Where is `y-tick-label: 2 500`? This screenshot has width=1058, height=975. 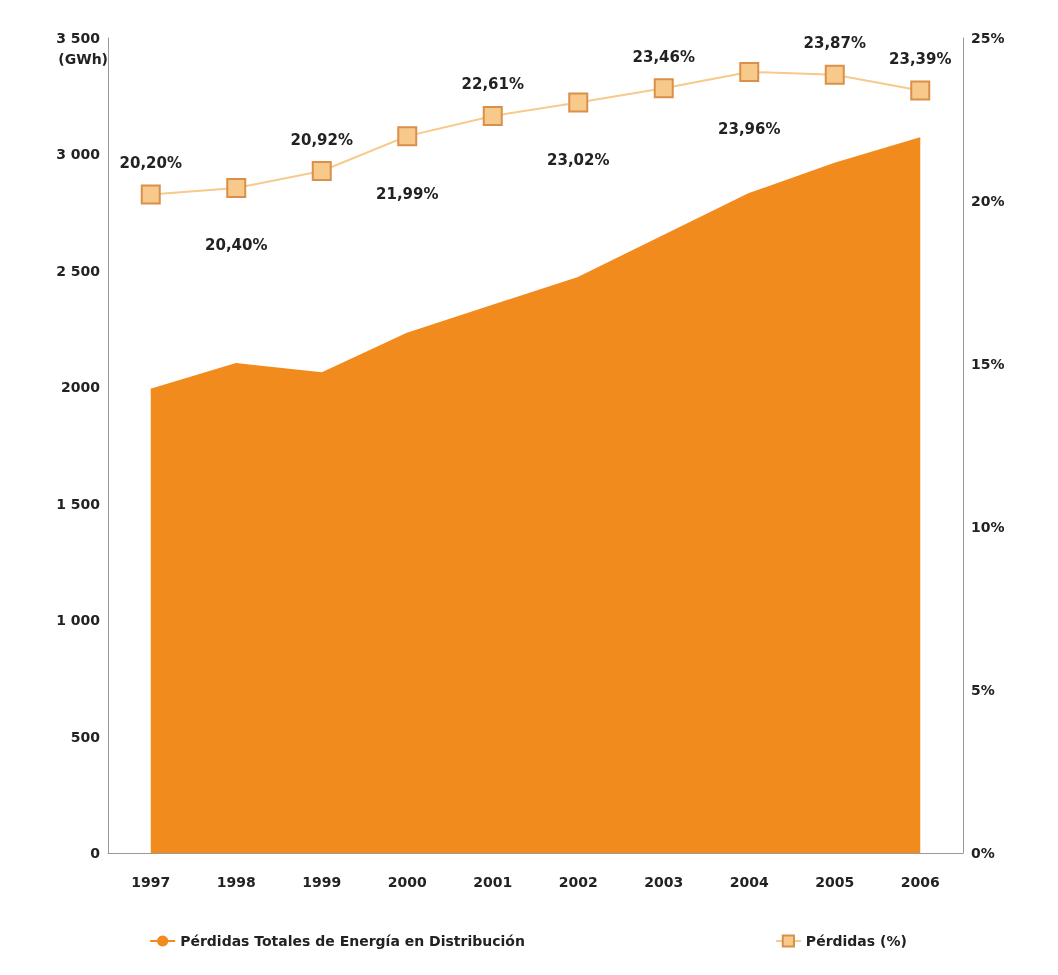 y-tick-label: 2 500 is located at coordinates (78, 270).